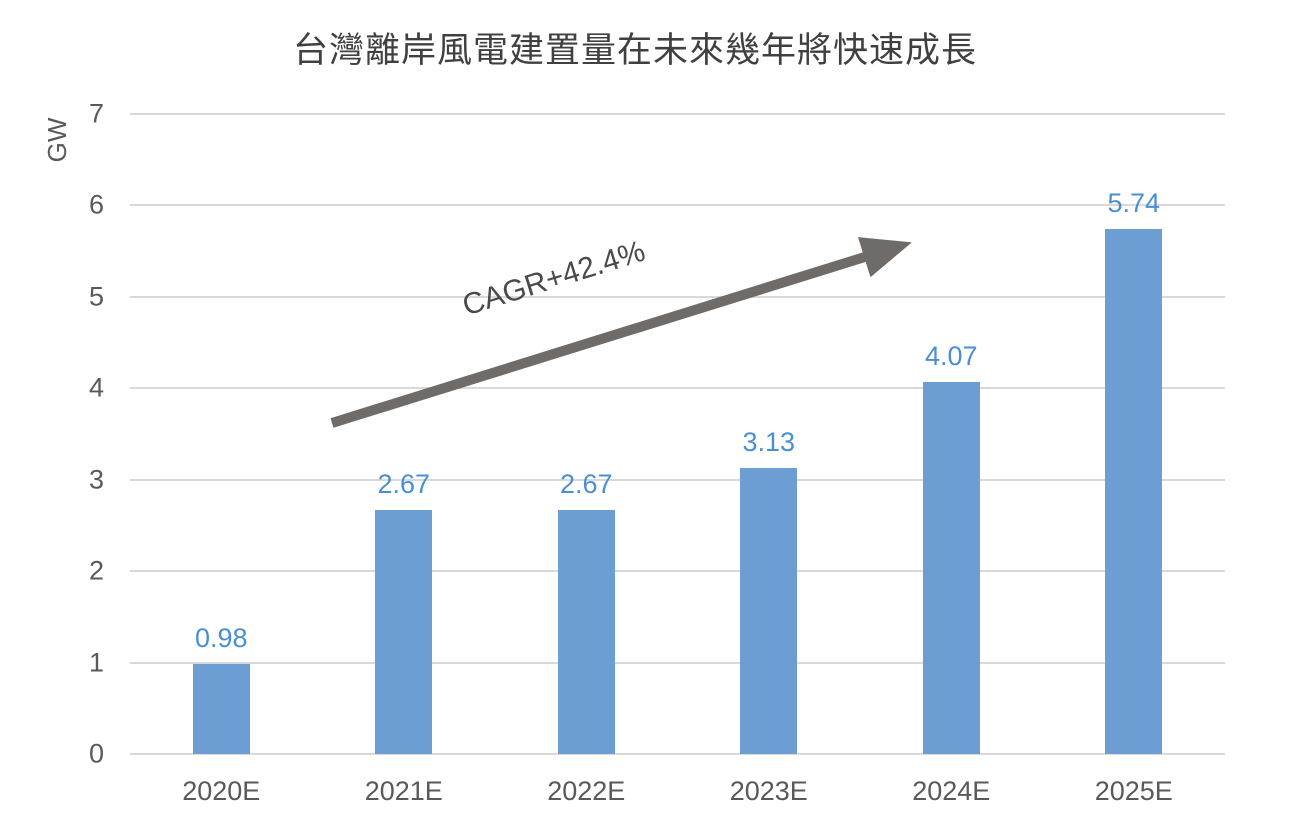 This screenshot has width=1314, height=826. I want to click on bar-value-label: 3.13, so click(769, 441).